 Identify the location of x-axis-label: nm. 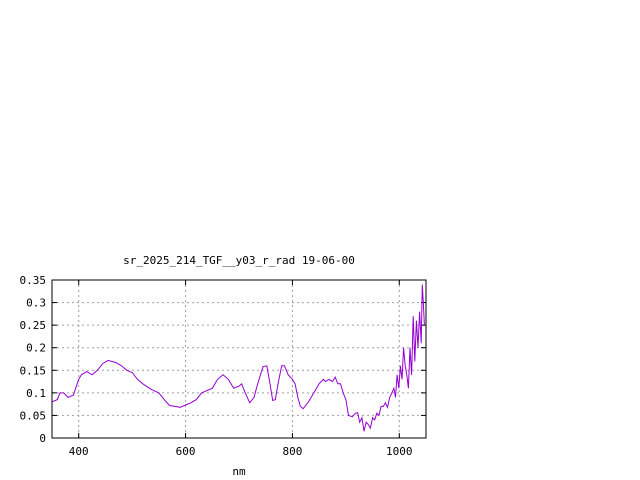
(239, 471).